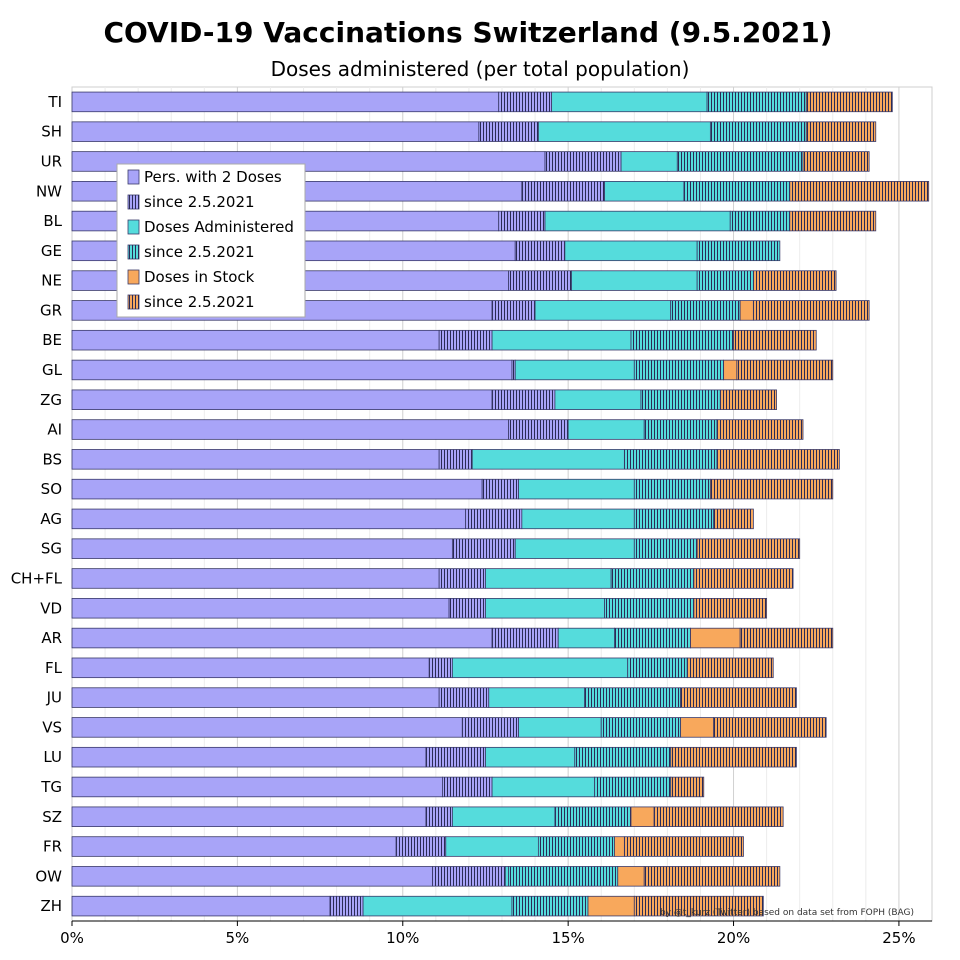 The height and width of the screenshot is (960, 960). What do you see at coordinates (48, 876) in the screenshot?
I see `category-label: OW` at bounding box center [48, 876].